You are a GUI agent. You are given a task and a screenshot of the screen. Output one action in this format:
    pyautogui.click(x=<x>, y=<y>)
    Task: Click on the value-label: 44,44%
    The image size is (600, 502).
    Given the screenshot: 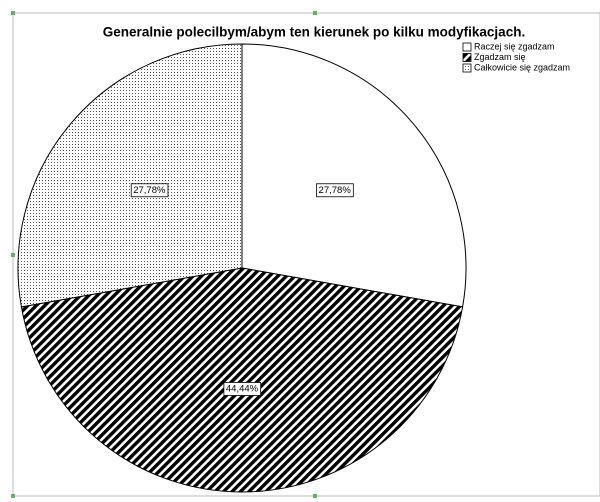 What is the action you would take?
    pyautogui.click(x=242, y=388)
    